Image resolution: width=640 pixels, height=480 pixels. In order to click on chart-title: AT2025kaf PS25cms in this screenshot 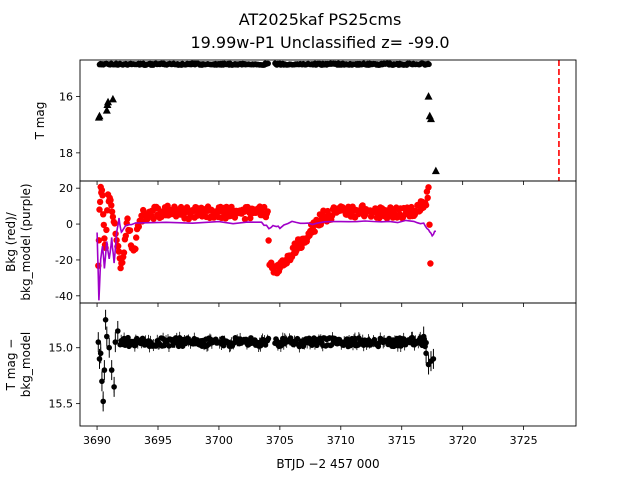, I will do `click(320, 19)`.